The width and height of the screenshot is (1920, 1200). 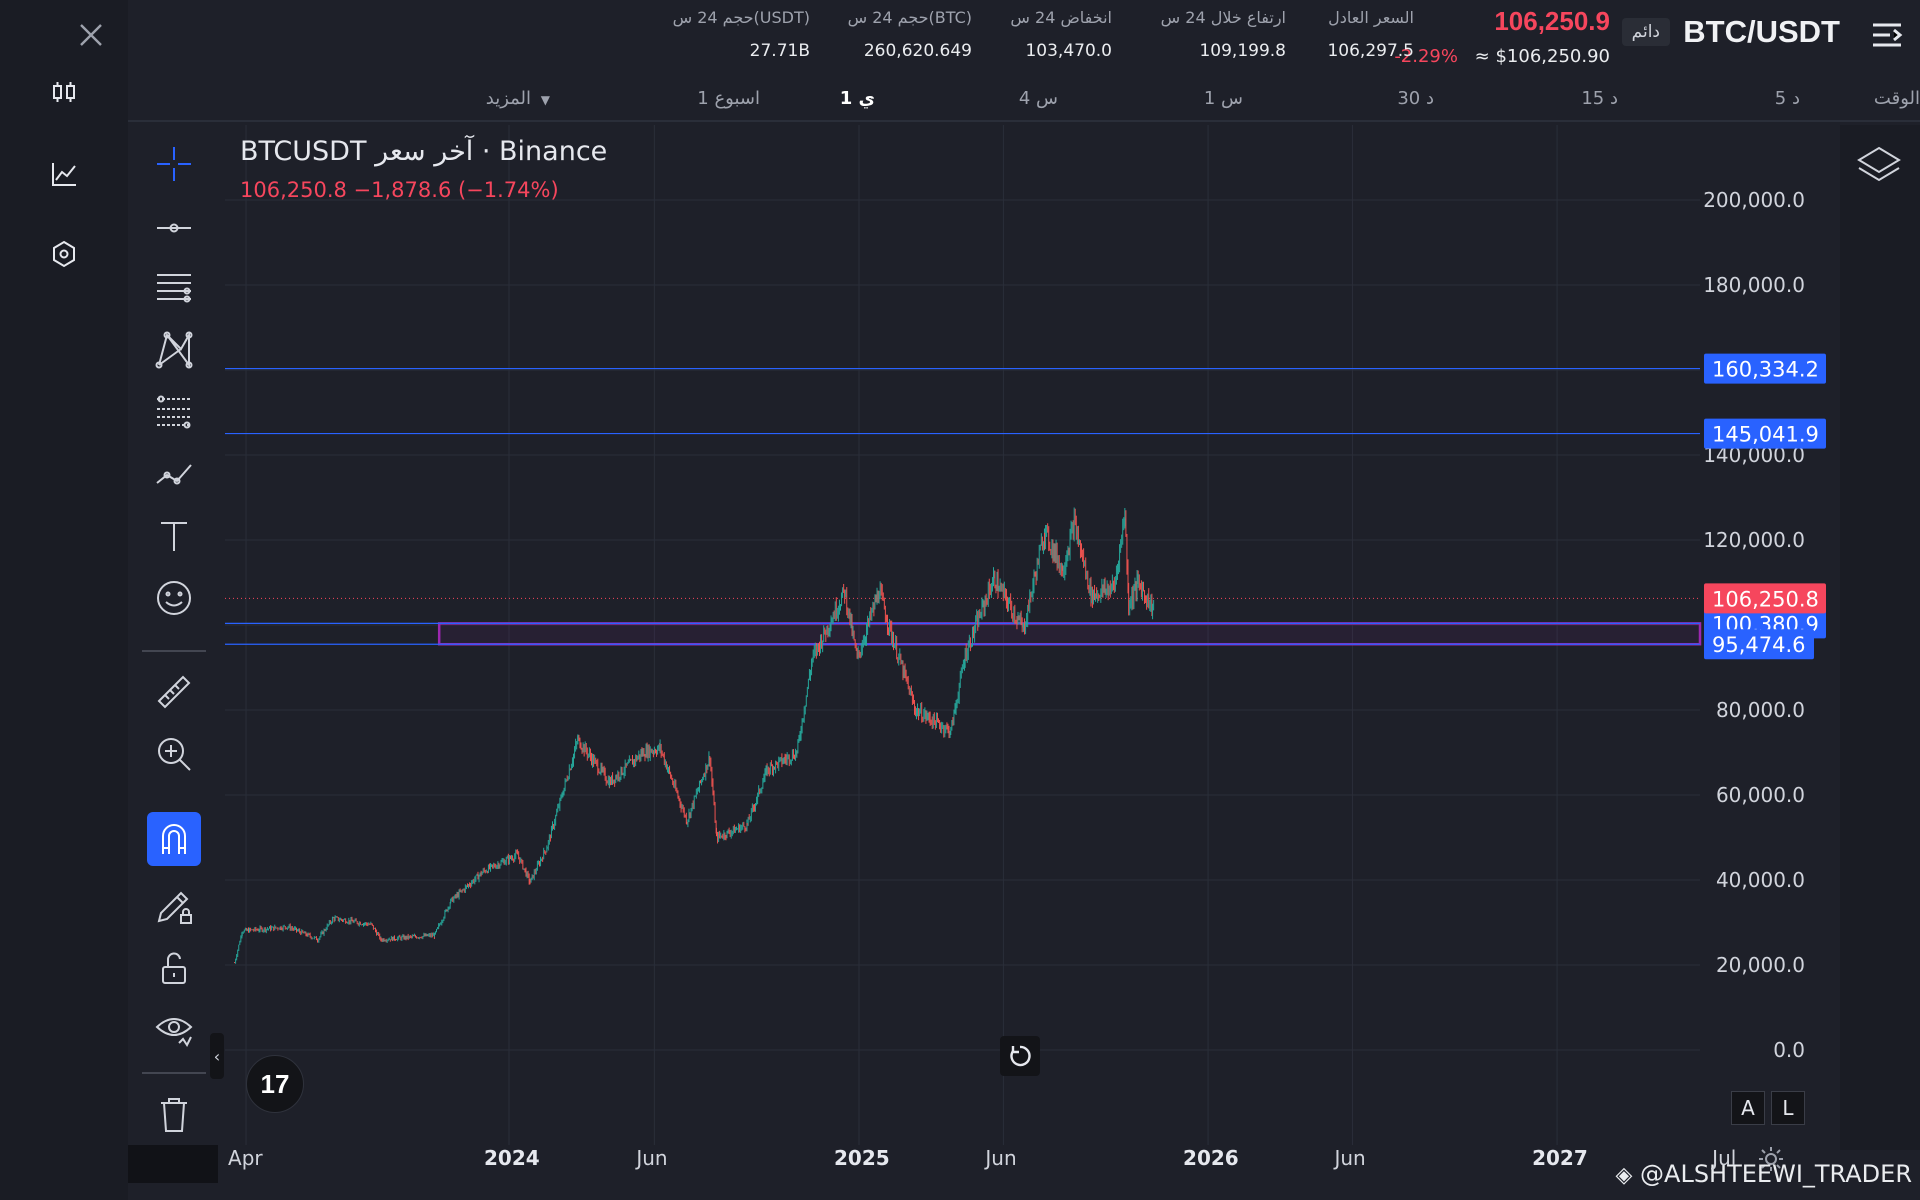 What do you see at coordinates (1787, 98) in the screenshot?
I see `timeframe-5m: 5 د` at bounding box center [1787, 98].